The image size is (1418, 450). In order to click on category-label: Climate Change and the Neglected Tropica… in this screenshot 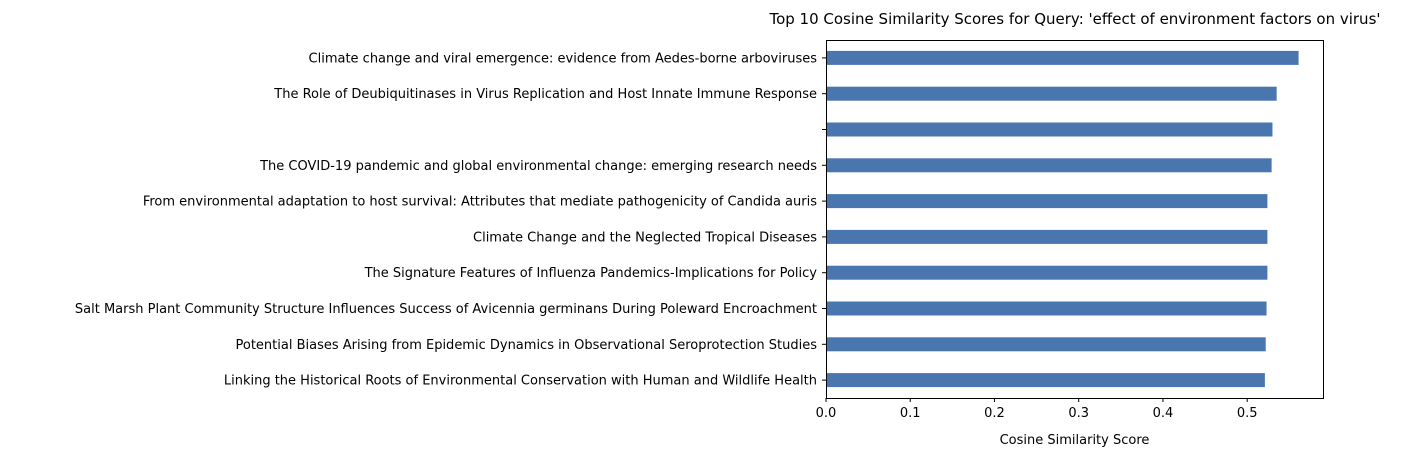, I will do `click(645, 237)`.